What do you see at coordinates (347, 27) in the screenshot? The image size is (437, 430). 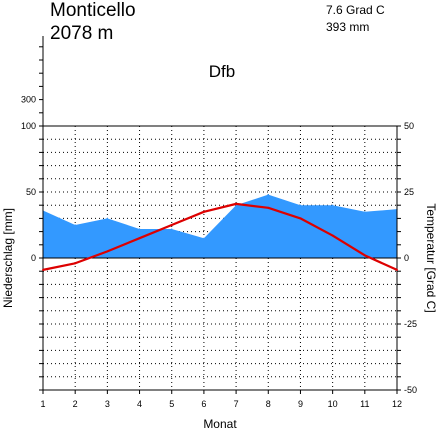 I see `annual-precipitation: 393 mm` at bounding box center [347, 27].